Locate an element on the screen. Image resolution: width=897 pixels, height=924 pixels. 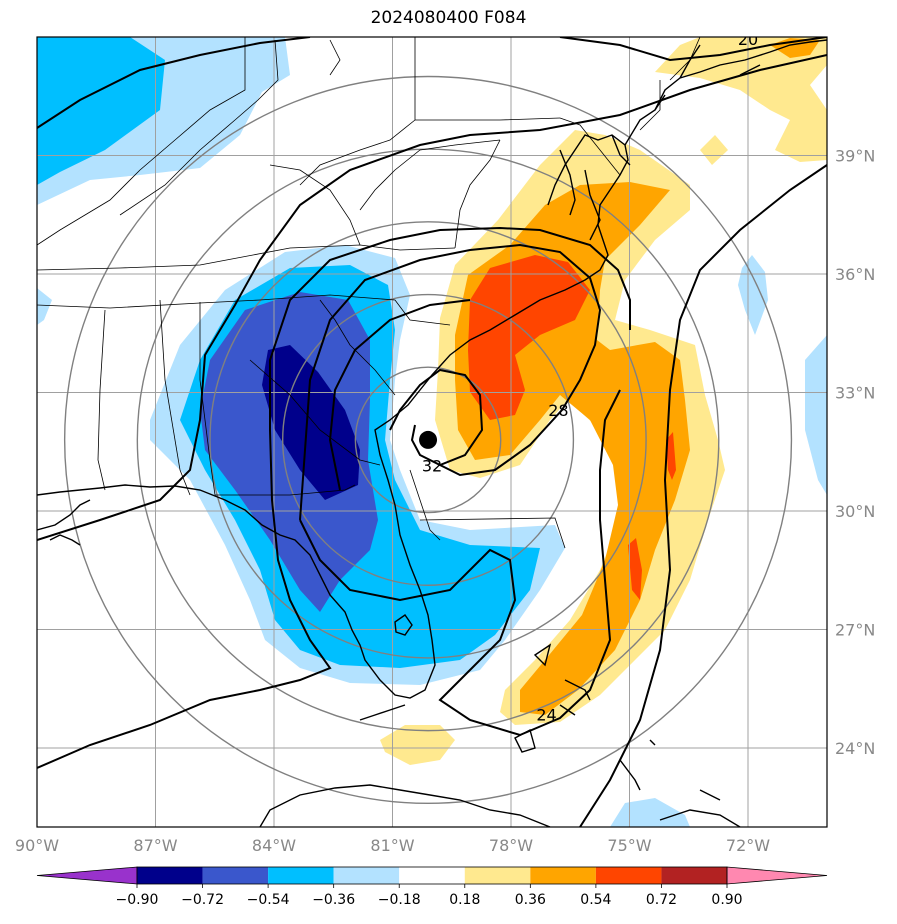
lat-label-0: 24°N is located at coordinates (855, 748).